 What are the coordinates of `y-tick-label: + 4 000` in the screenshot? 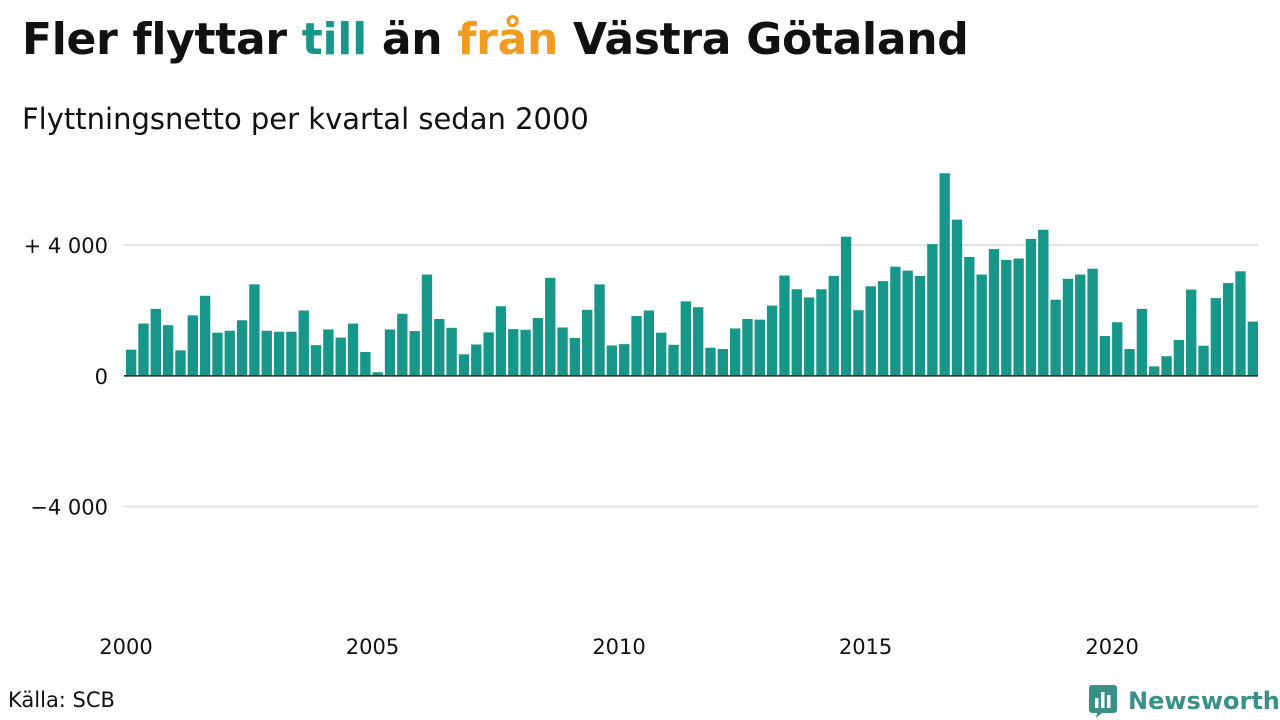 It's located at (66, 246).